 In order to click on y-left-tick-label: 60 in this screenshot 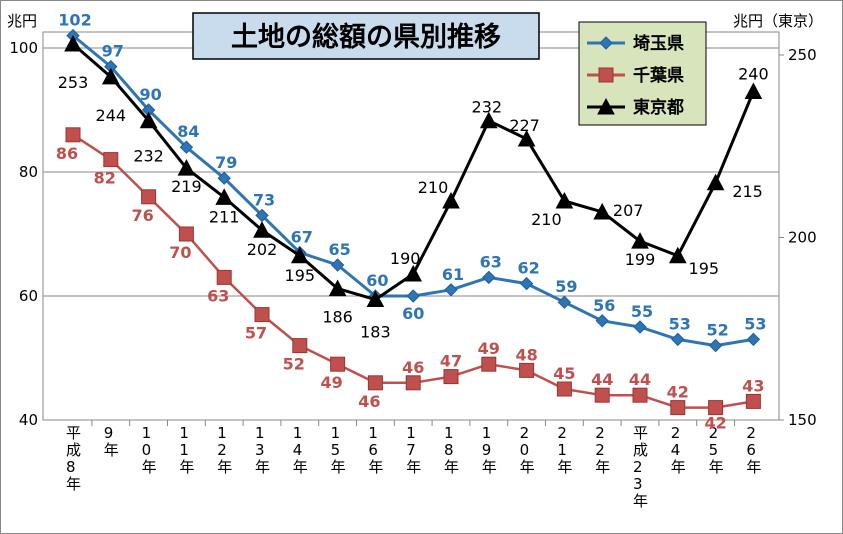, I will do `click(28, 296)`.